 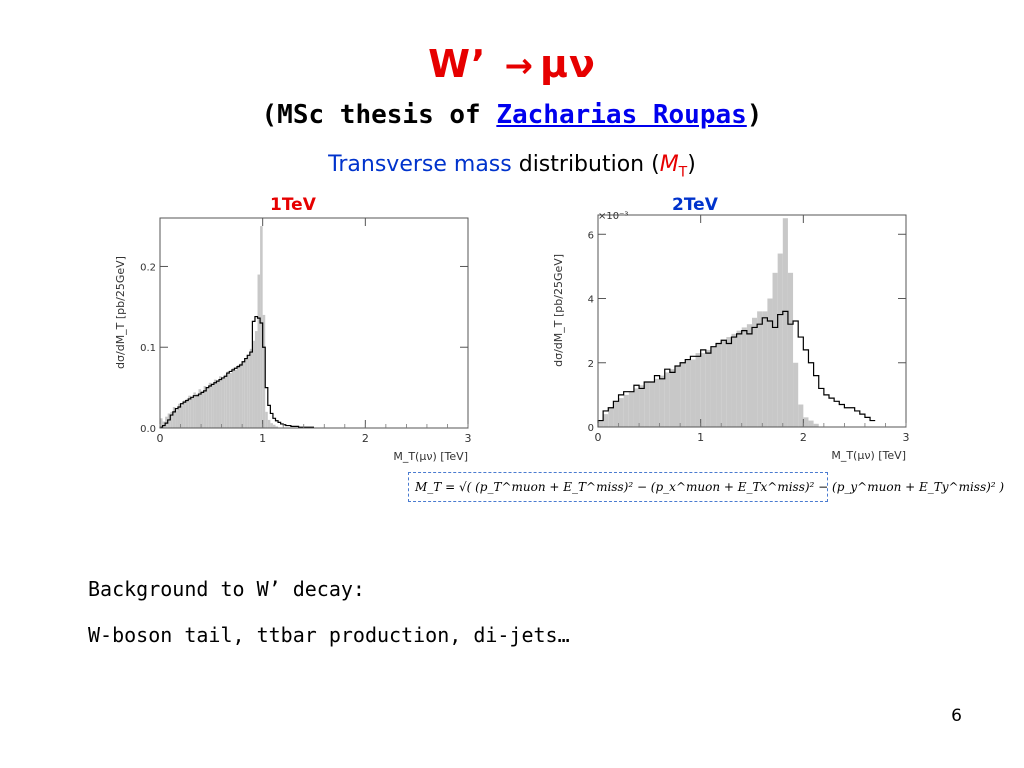 I want to click on subtitle-suffix: ), so click(x=754, y=115).